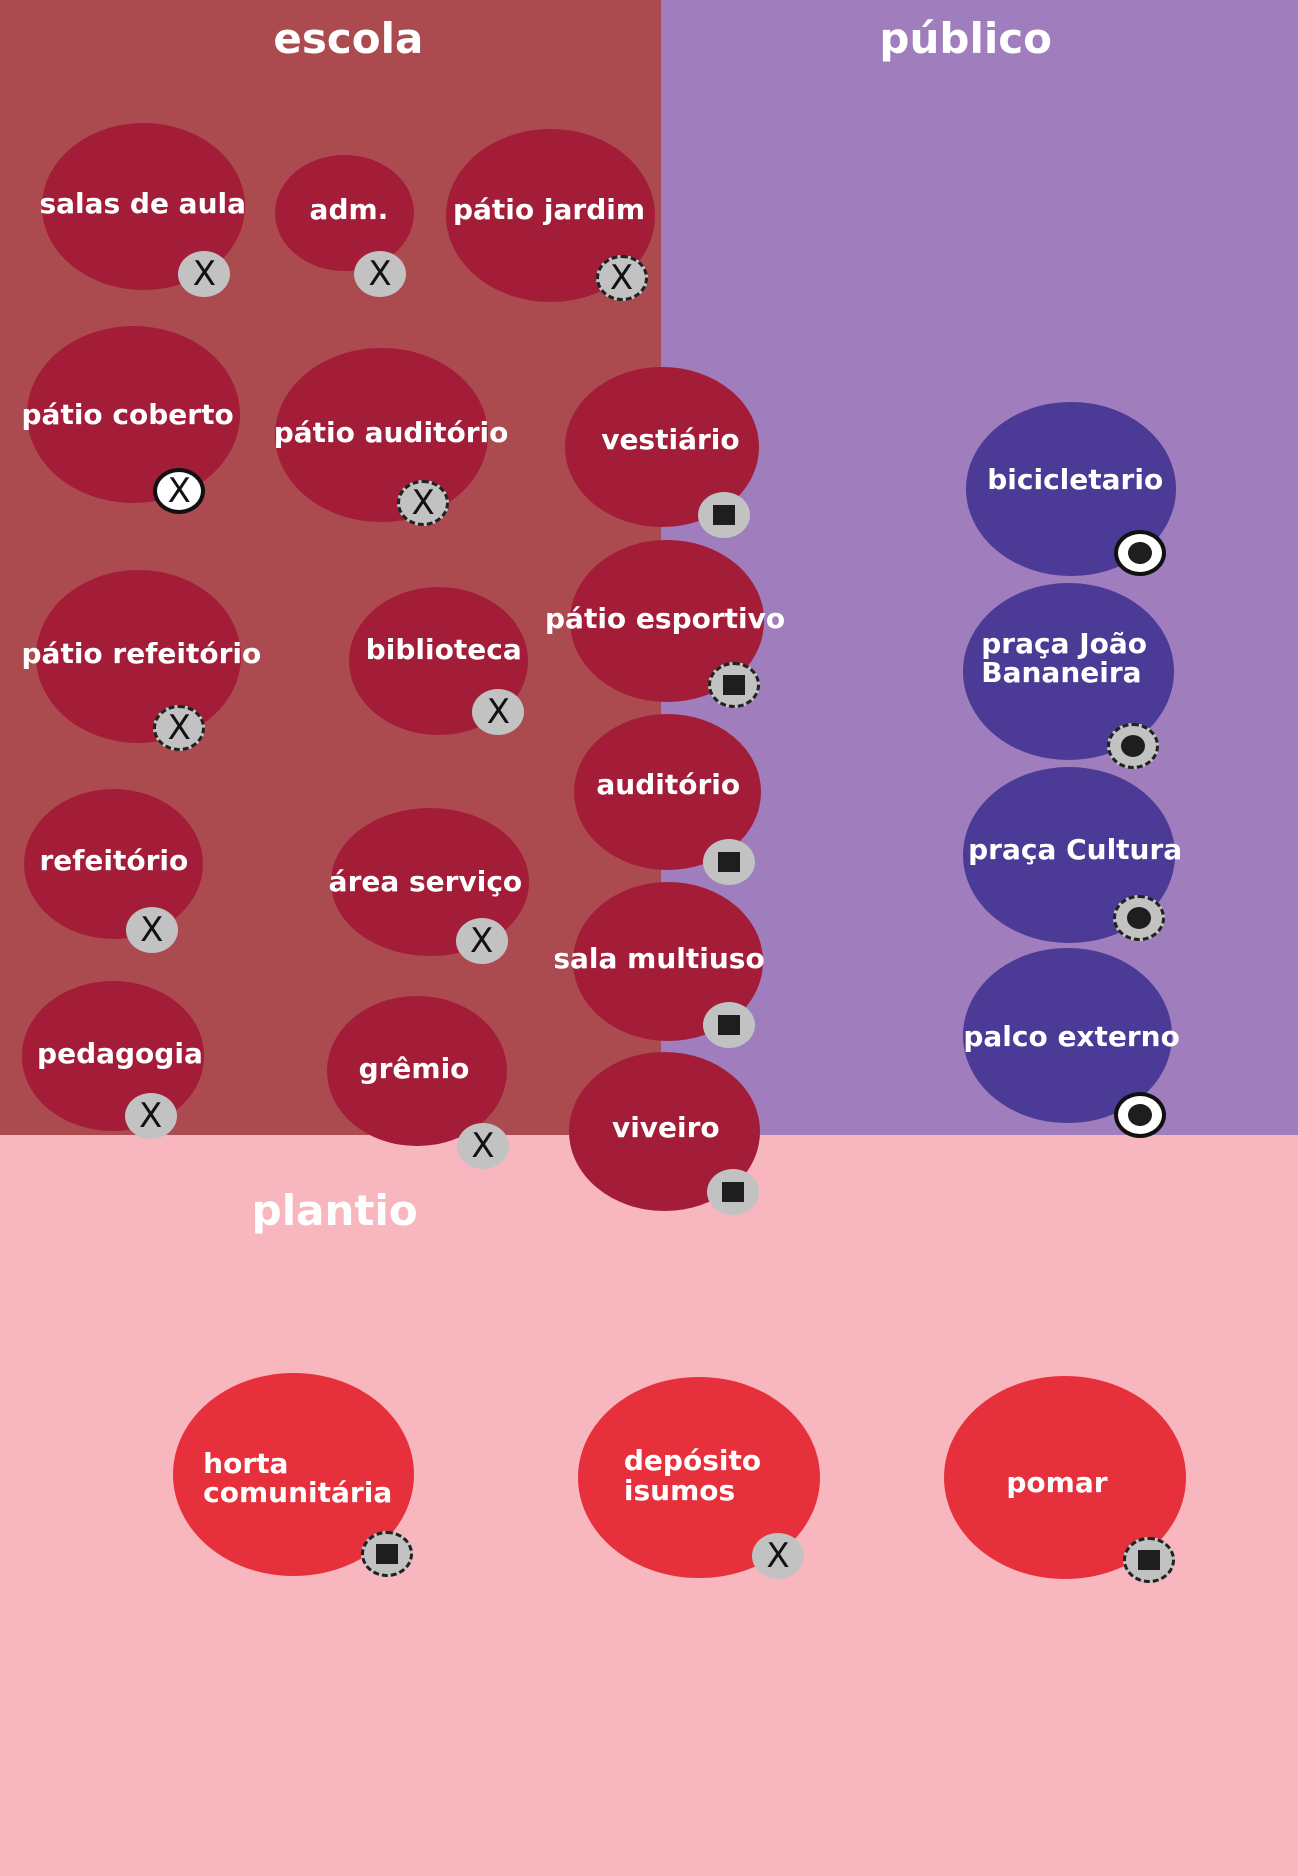 This screenshot has height=1876, width=1298. Describe the element at coordinates (391, 433) in the screenshot. I see `node-label: pátio auditório` at that location.